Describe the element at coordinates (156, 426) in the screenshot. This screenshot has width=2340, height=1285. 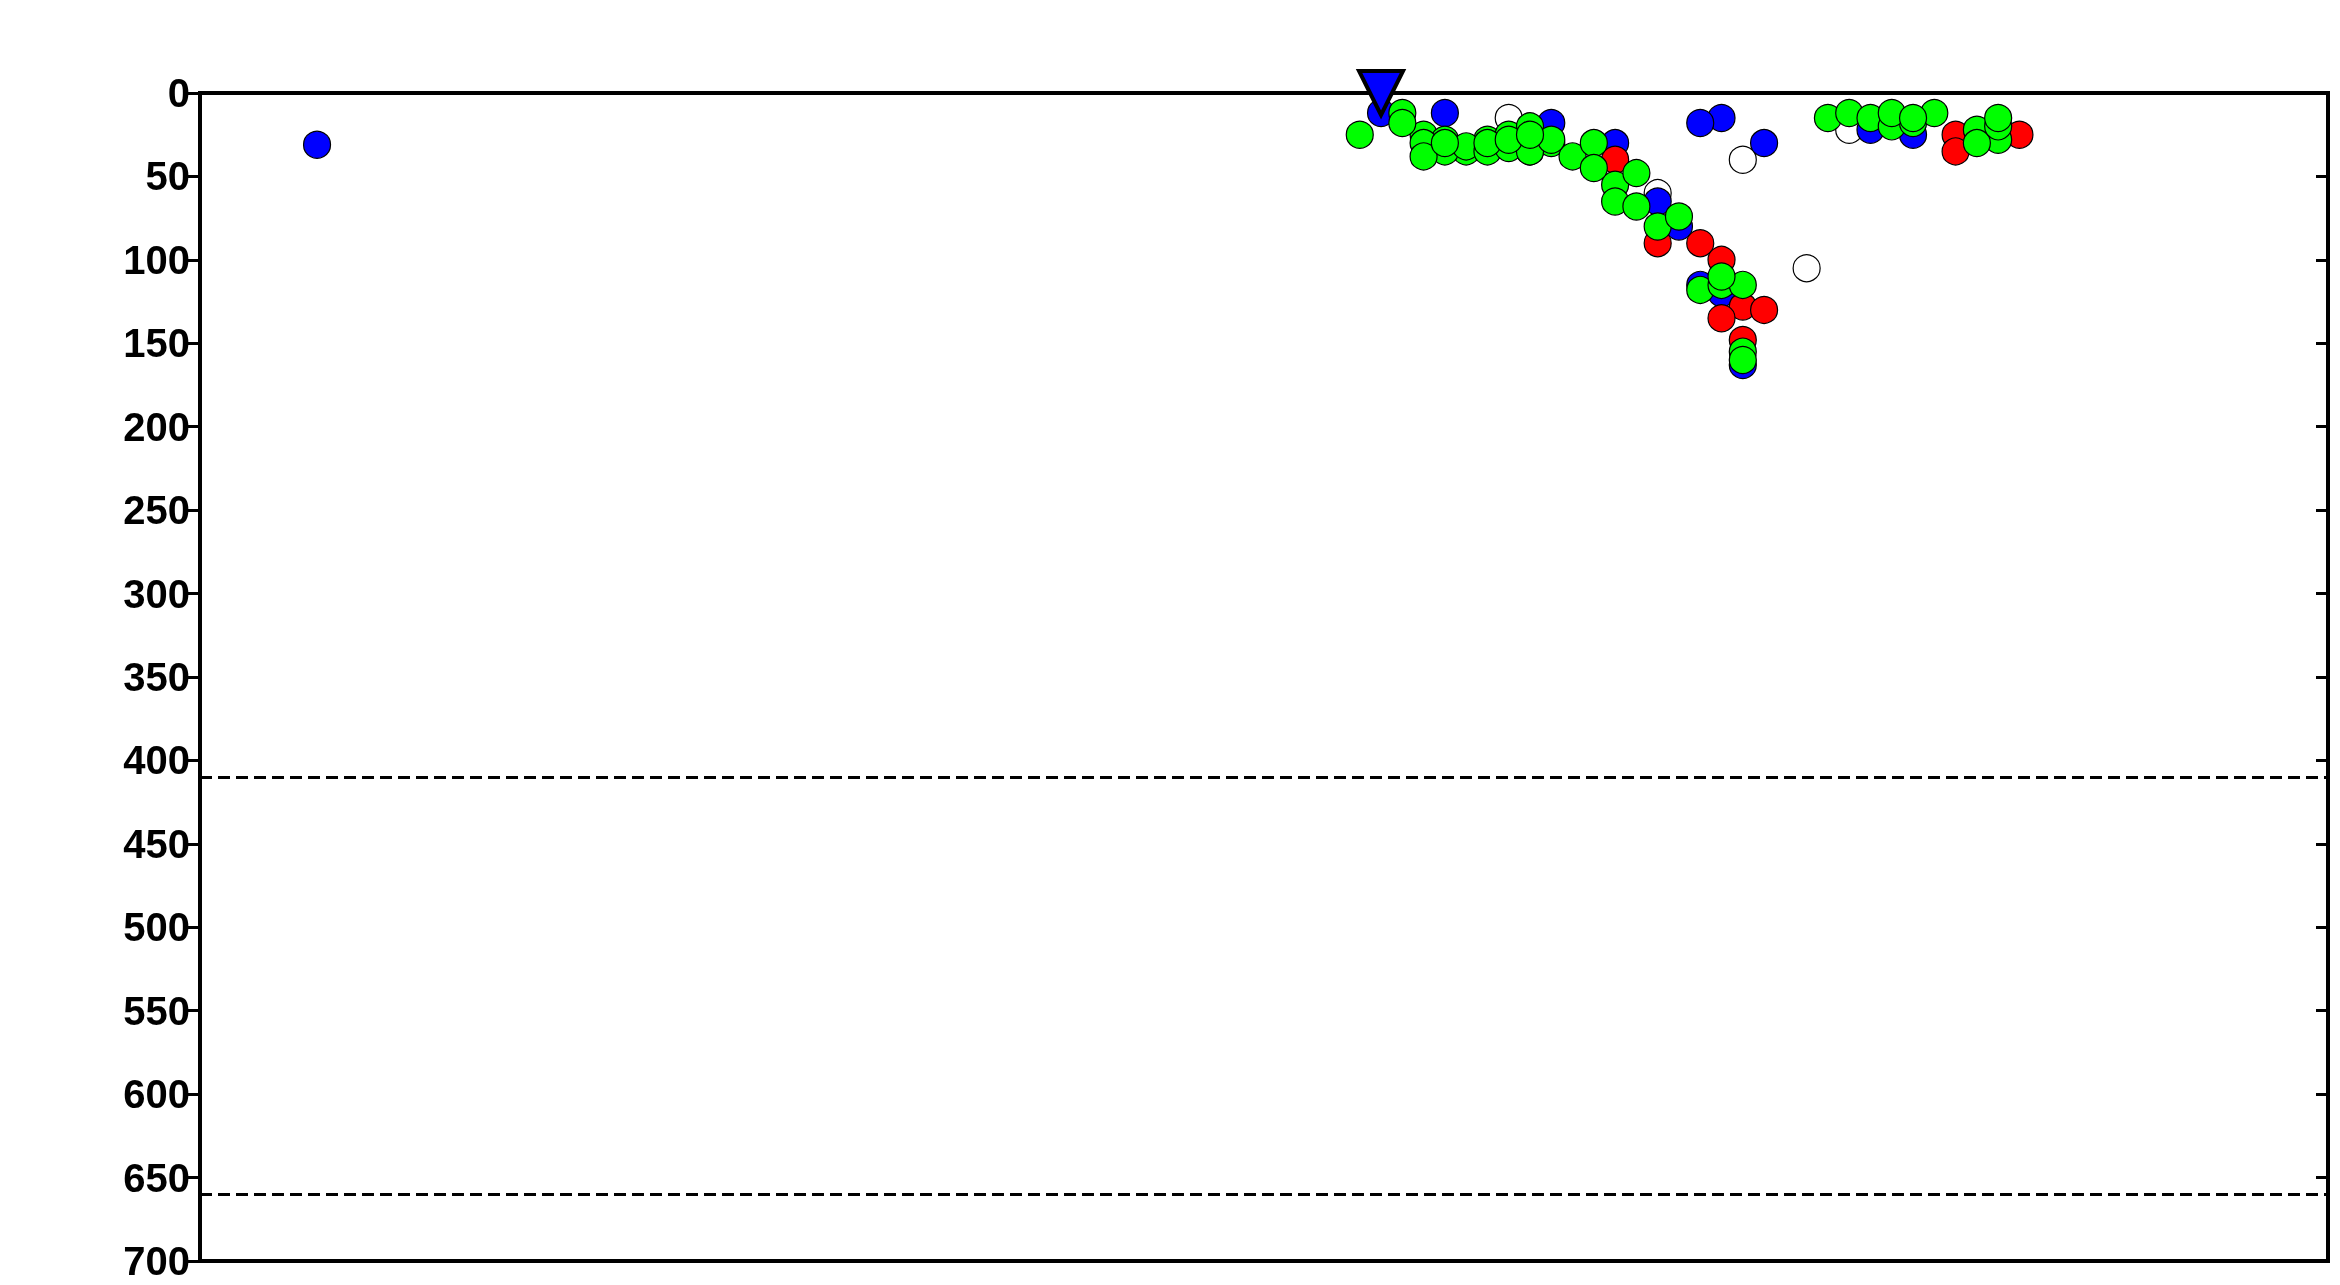
I see `y-tick-label: 200` at that location.